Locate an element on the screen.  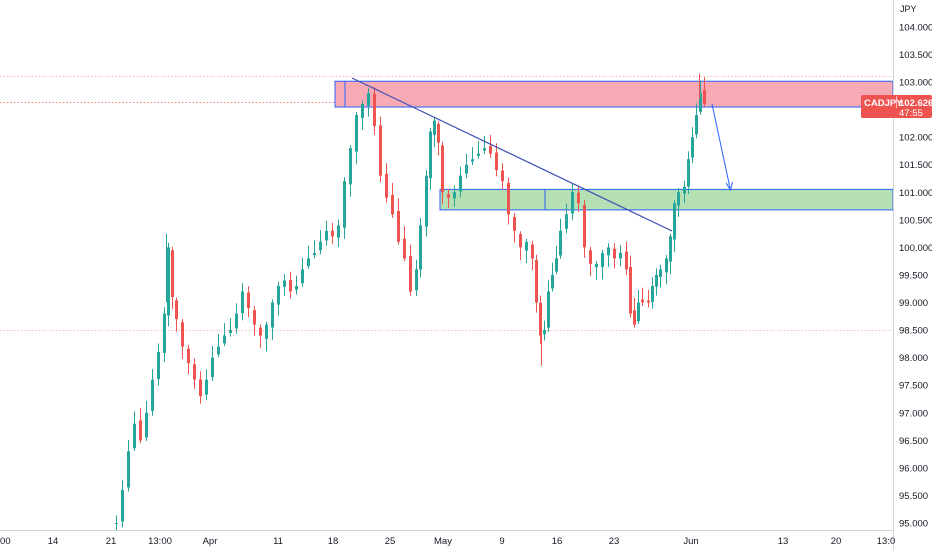
time-tick-label: 25 is located at coordinates (390, 541).